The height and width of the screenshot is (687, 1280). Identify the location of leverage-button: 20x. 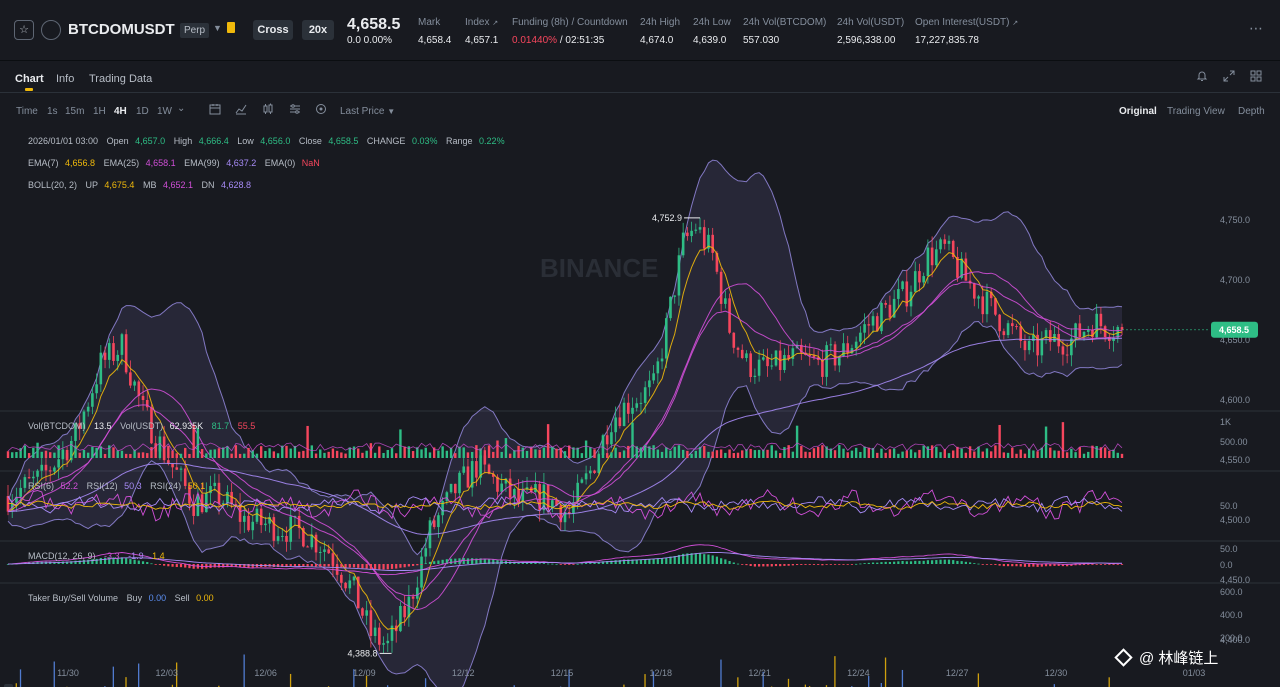
(318, 30).